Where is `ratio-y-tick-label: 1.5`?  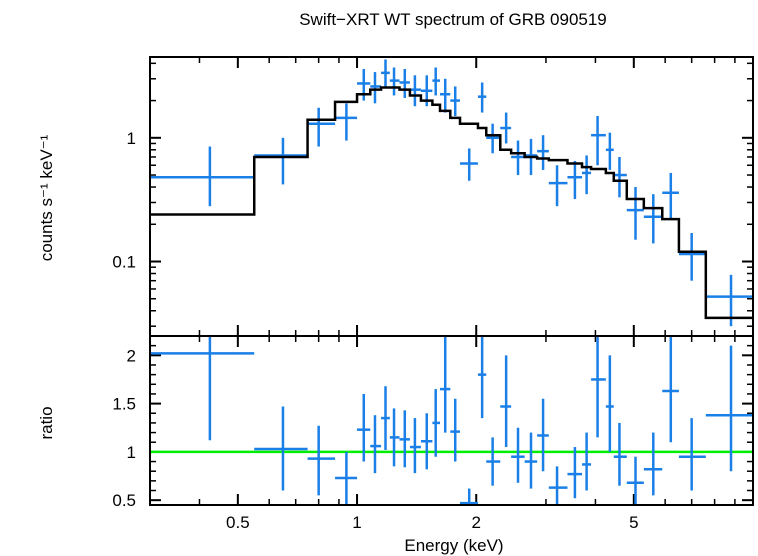
ratio-y-tick-label: 1.5 is located at coordinates (124, 404).